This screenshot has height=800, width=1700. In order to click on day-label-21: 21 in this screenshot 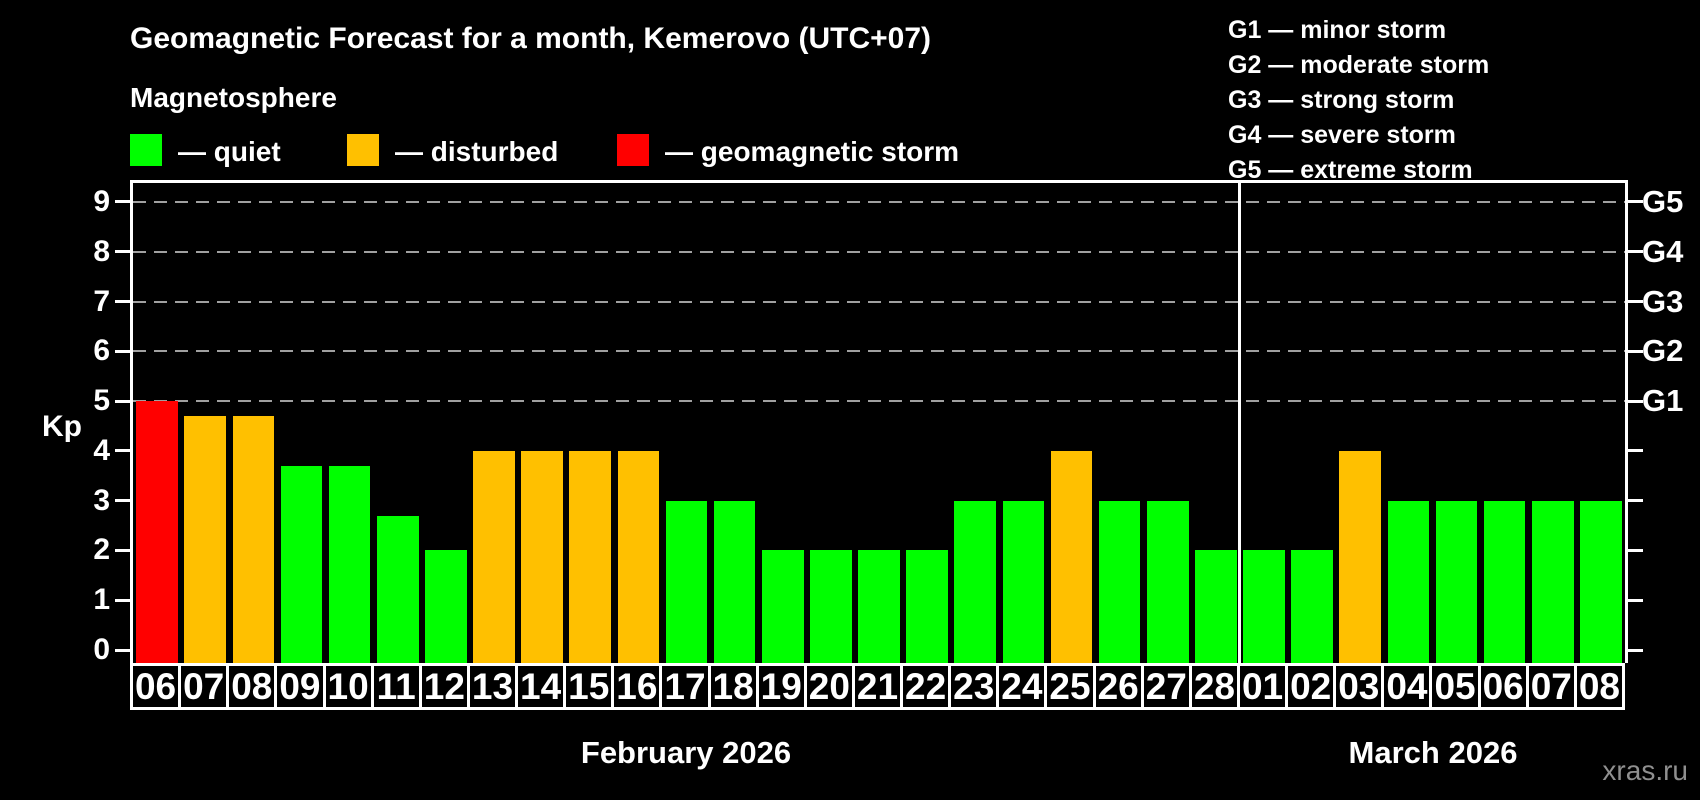, I will do `click(877, 686)`.